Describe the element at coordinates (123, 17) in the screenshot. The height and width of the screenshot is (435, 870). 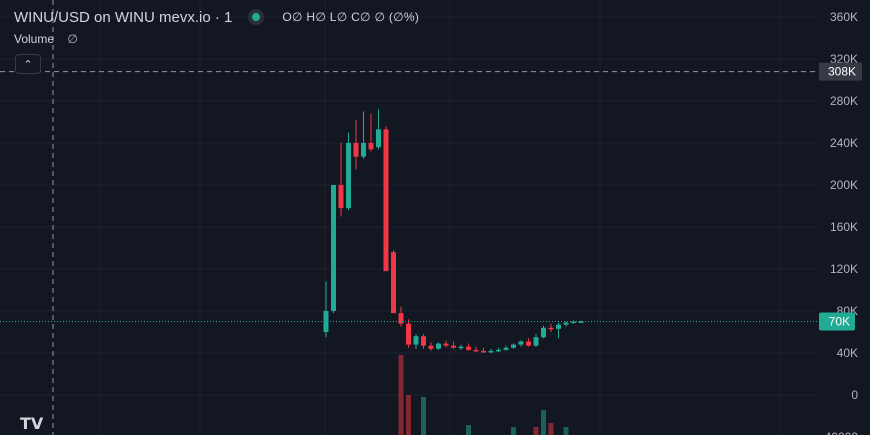
I see `symbol-title: WINU/USD on WINU mevx.io · 1` at that location.